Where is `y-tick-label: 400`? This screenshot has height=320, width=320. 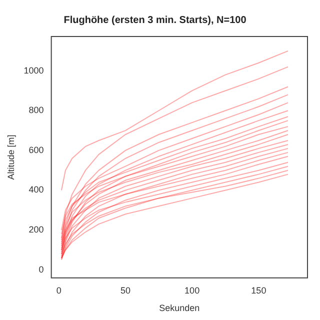
y-tick-label: 400 is located at coordinates (36, 189).